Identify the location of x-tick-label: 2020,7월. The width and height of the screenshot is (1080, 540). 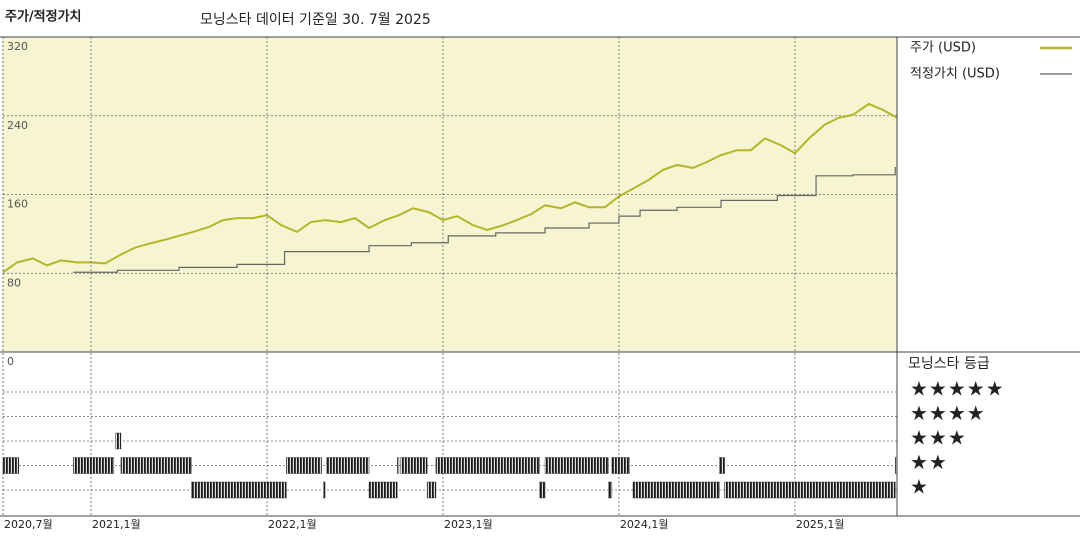
(28, 524).